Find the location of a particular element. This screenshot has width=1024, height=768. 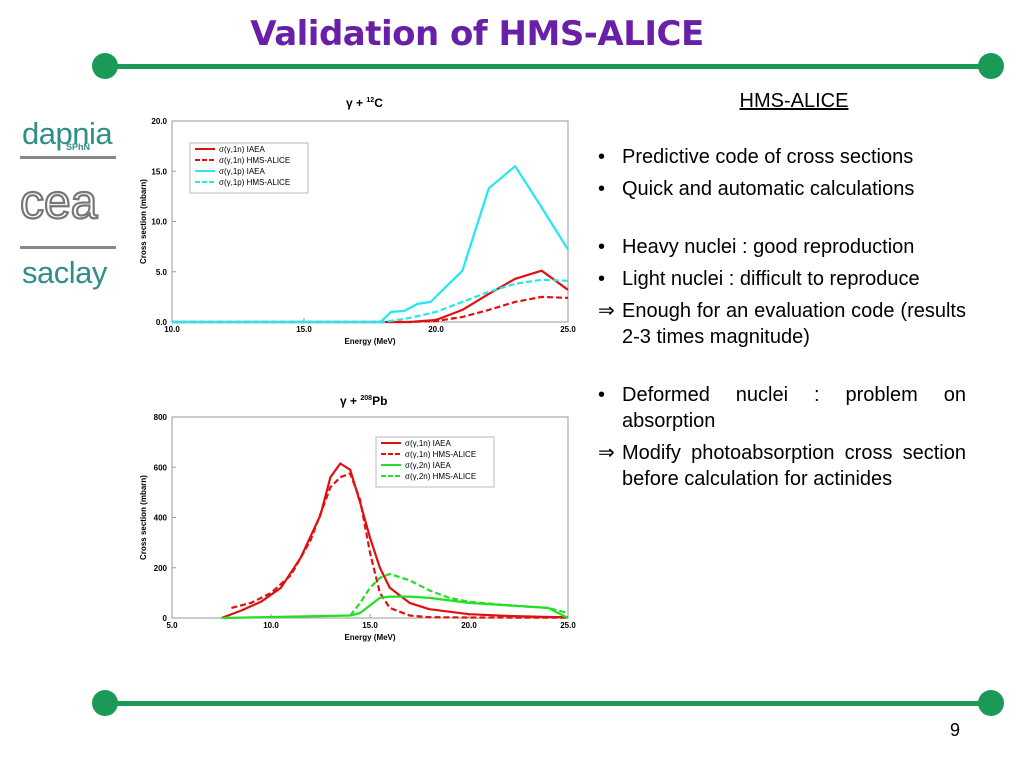

legend-label: σ(γ,1p) HMS-ALICE is located at coordinates (254, 182).